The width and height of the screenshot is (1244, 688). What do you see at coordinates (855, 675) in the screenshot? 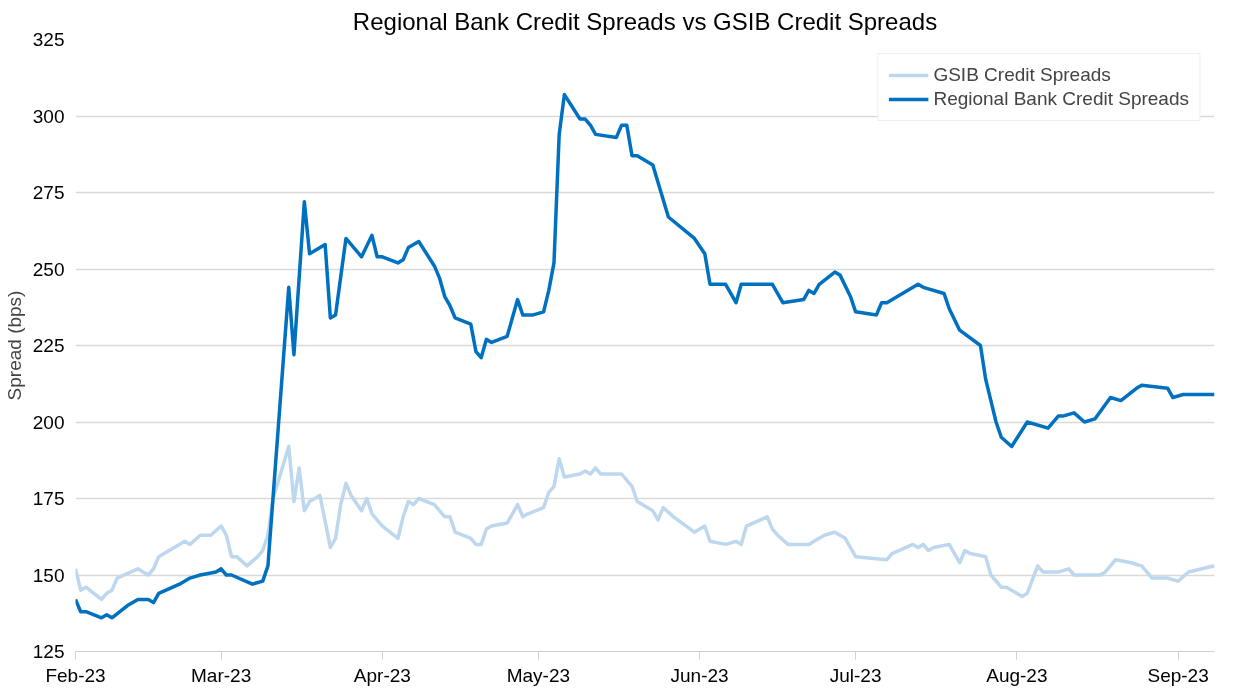
I see `x-tick-label: Jul-23` at bounding box center [855, 675].